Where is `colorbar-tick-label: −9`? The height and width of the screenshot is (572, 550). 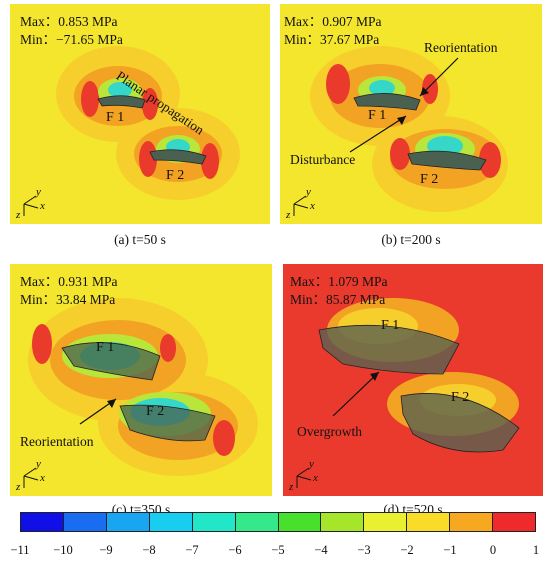
colorbar-tick-label: −9 is located at coordinates (106, 550).